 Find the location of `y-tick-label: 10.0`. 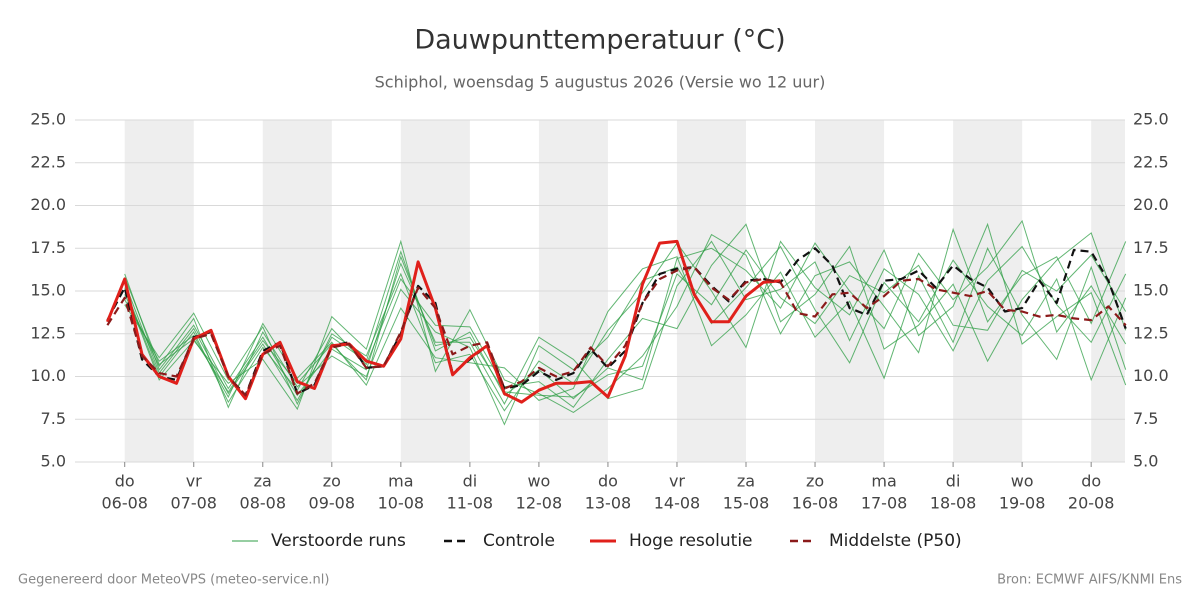

y-tick-label: 10.0 is located at coordinates (48, 375).